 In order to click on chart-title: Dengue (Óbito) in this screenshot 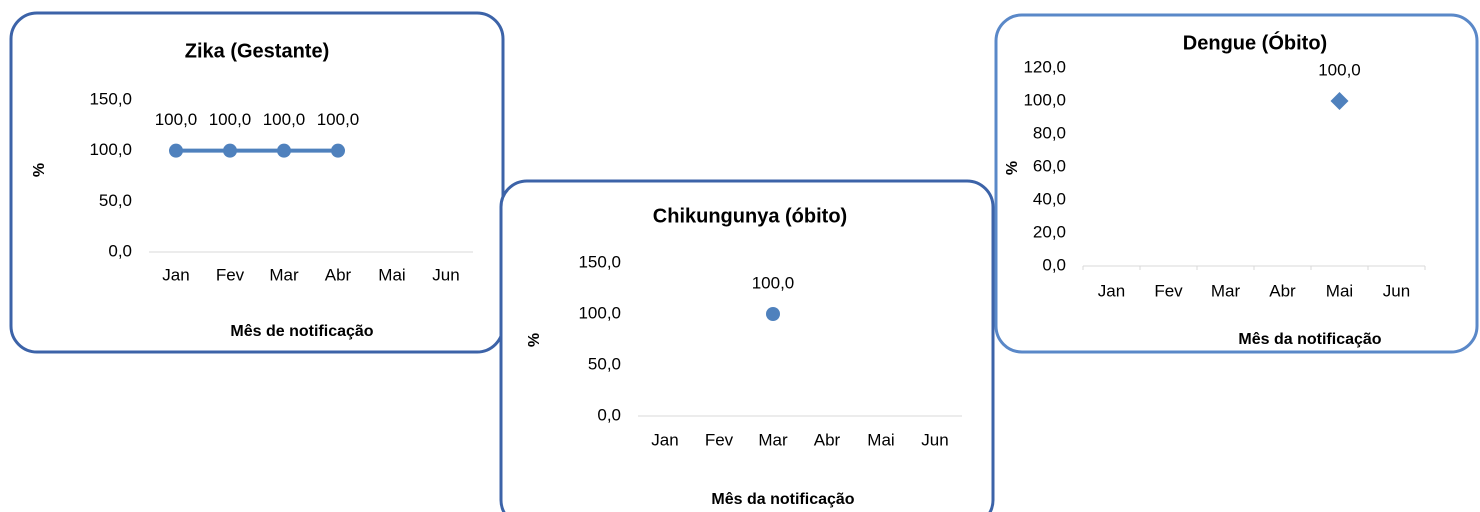, I will do `click(1255, 42)`.